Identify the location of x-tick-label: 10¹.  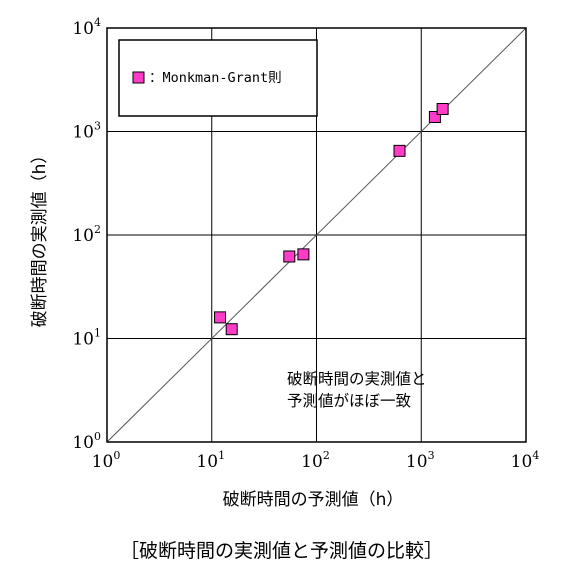
(210, 460).